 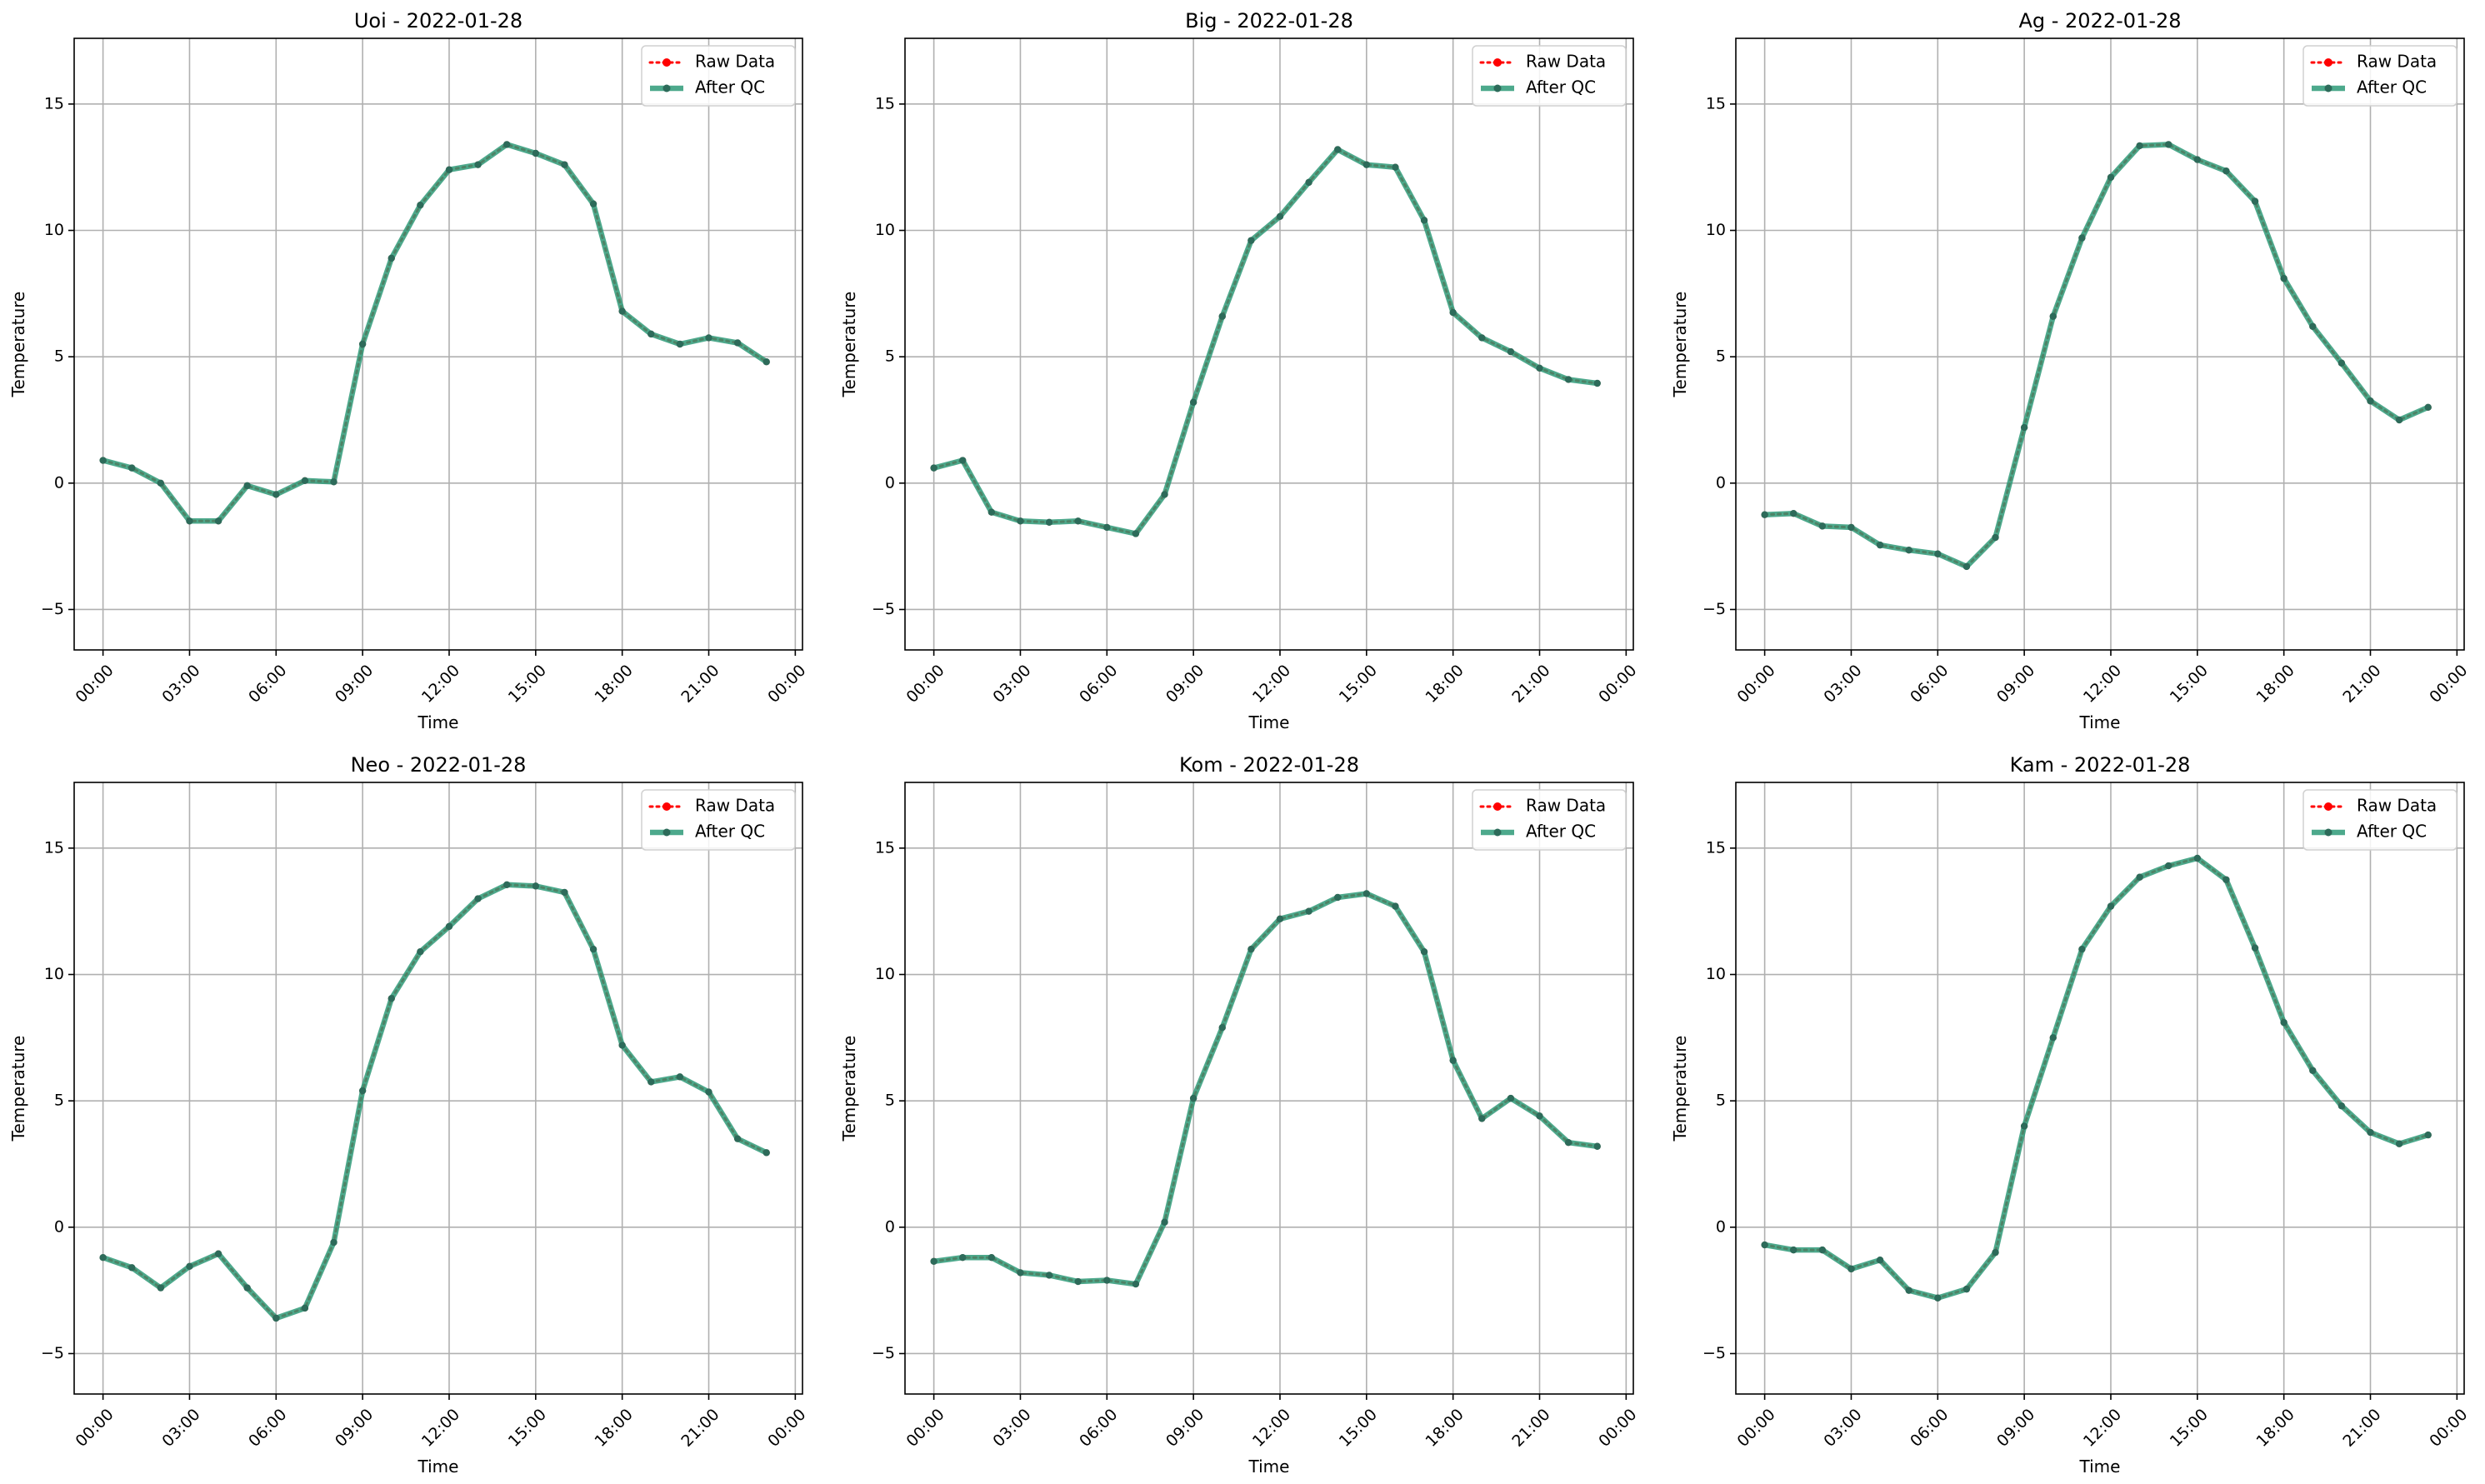 What do you see at coordinates (267, 1428) in the screenshot?
I see `x-tick-label: 06:00` at bounding box center [267, 1428].